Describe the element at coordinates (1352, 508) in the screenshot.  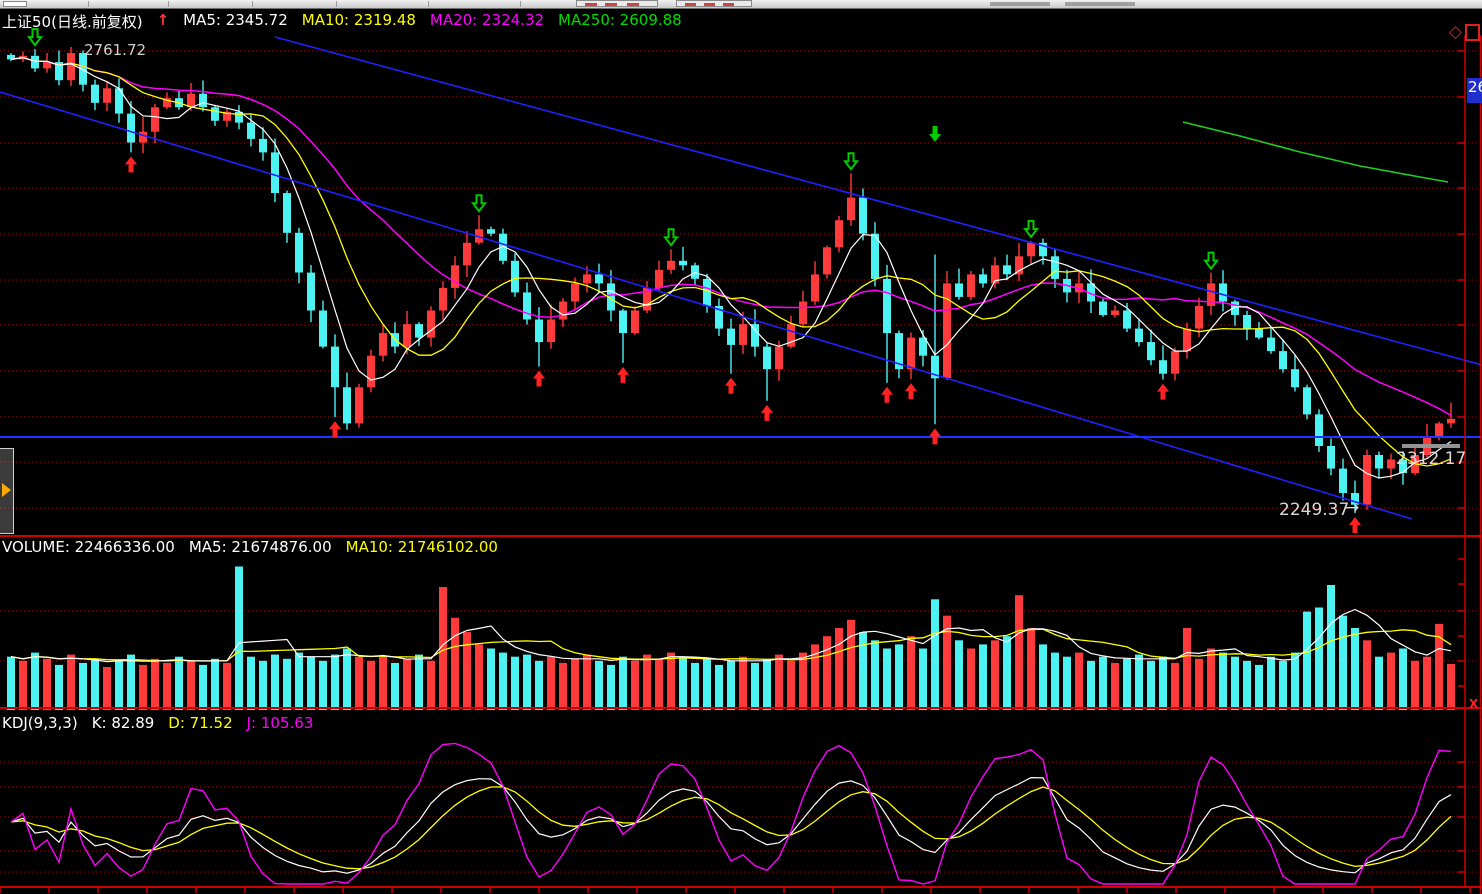
I see `low-price-arrow-icon: →` at that location.